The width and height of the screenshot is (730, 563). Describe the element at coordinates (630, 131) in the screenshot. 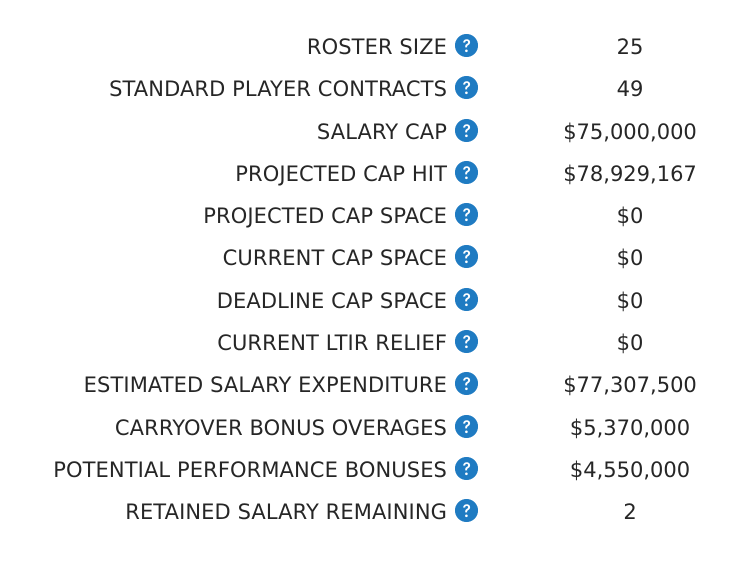

I see `stat-value: $75,000,000` at that location.